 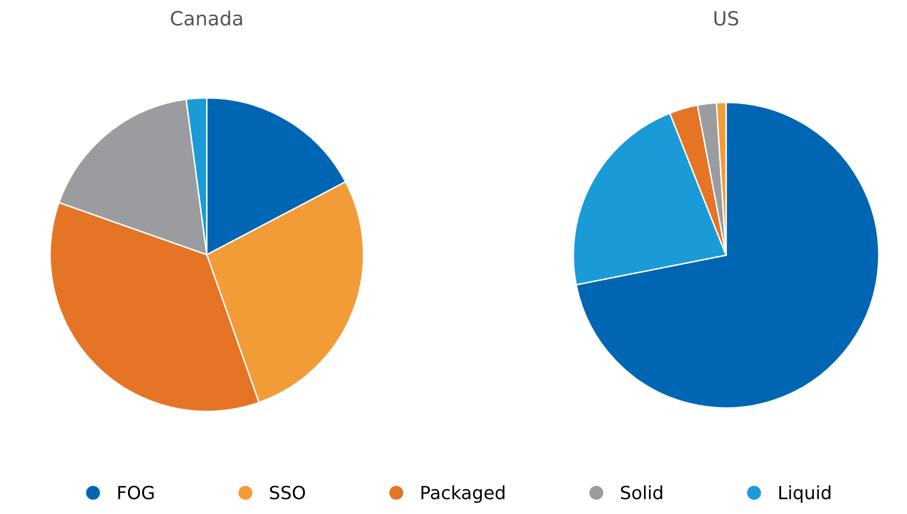 I want to click on legend-label: Solid, so click(x=641, y=492).